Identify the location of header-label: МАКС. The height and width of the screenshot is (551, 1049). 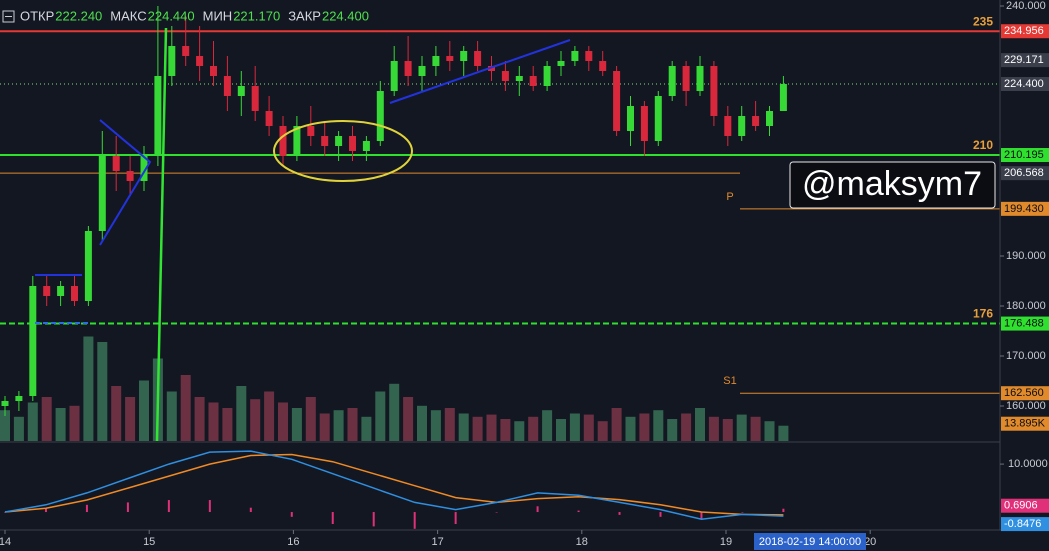
(128, 15).